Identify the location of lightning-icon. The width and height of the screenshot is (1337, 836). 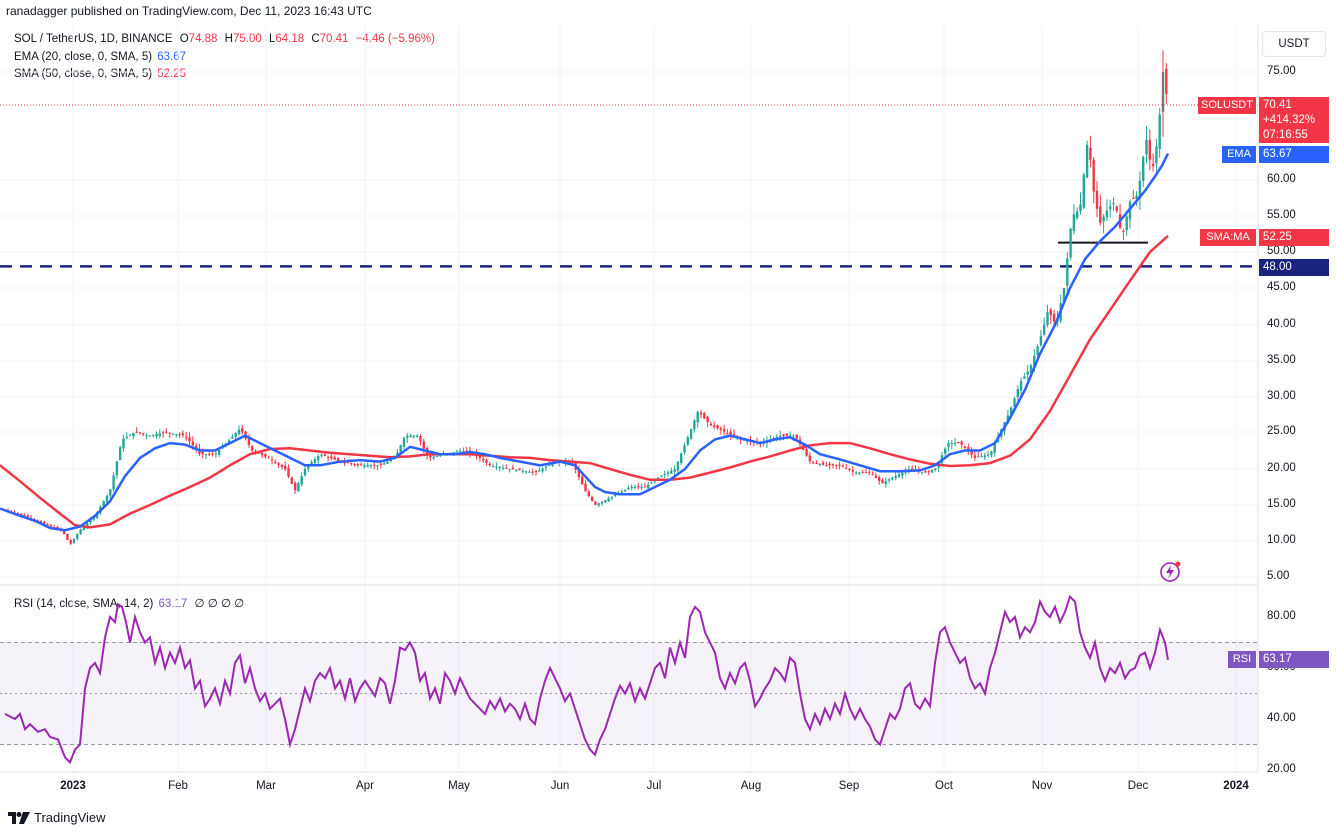
(1170, 571).